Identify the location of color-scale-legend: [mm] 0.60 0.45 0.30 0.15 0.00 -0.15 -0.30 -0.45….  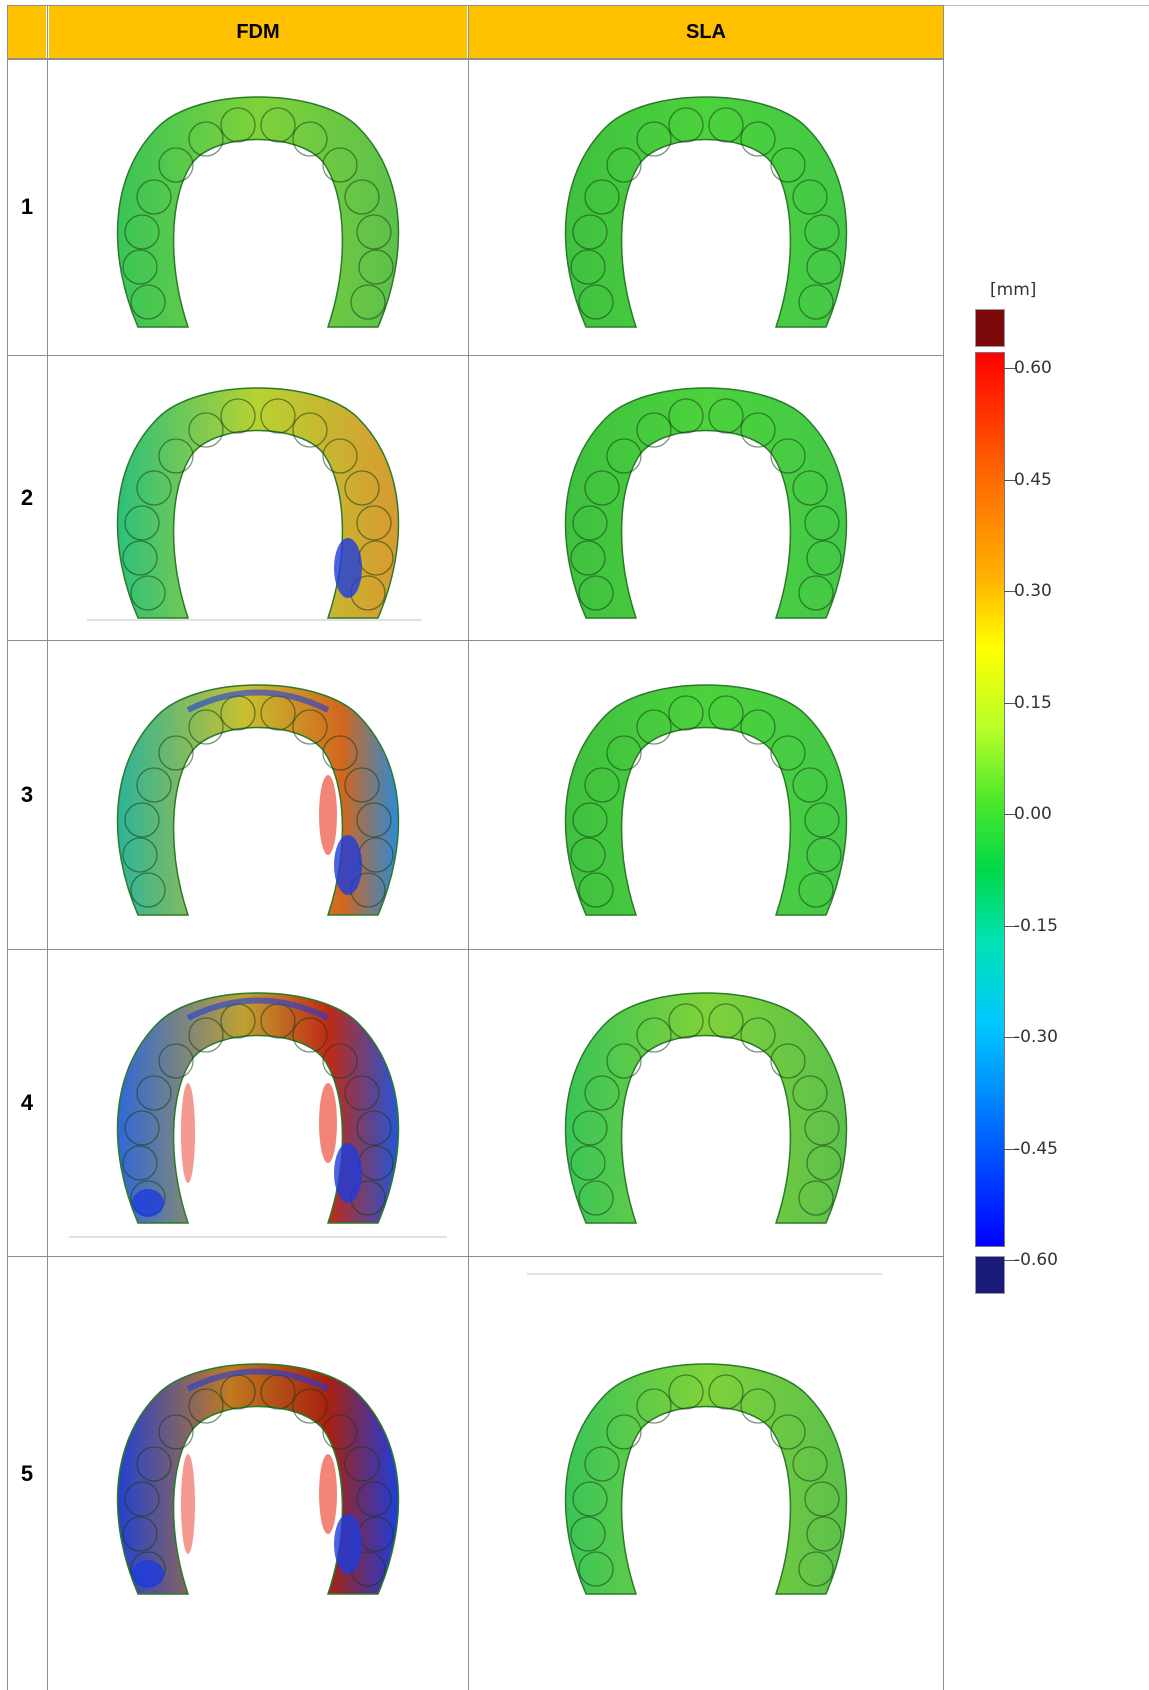
(1015, 795).